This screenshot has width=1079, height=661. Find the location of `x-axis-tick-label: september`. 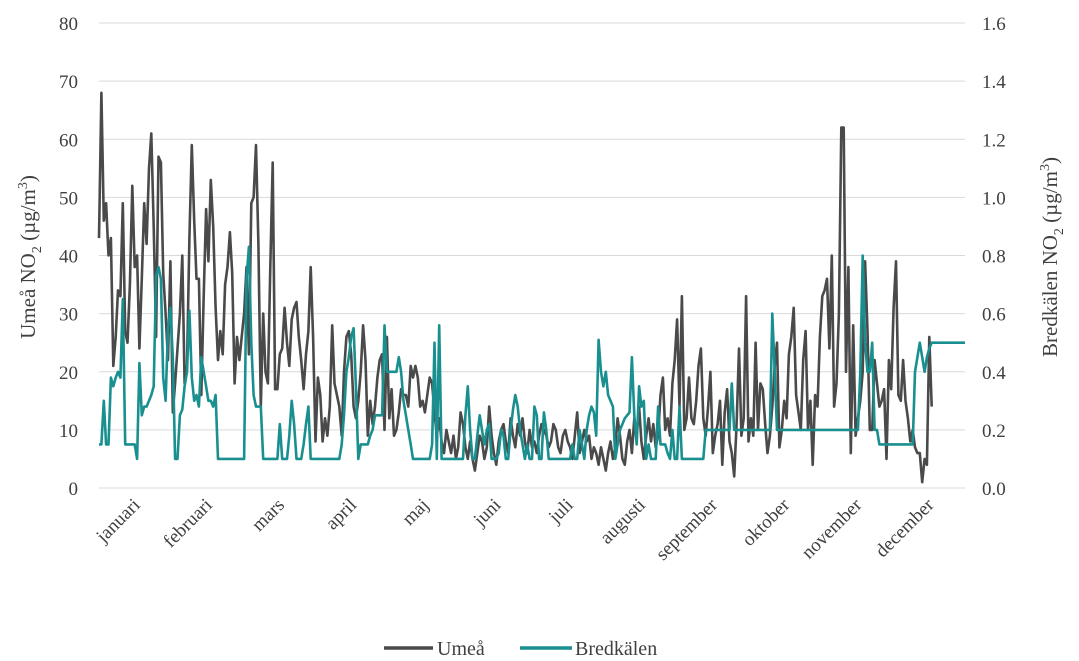

x-axis-tick-label: september is located at coordinates (687, 529).